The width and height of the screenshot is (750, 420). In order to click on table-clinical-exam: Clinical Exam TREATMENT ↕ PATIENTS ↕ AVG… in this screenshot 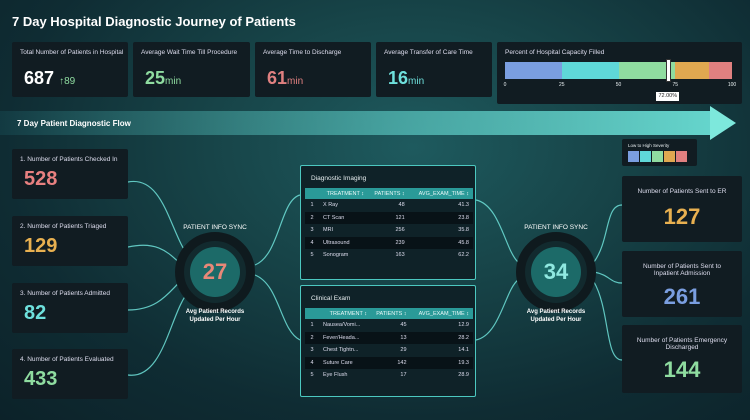, I will do `click(388, 341)`.